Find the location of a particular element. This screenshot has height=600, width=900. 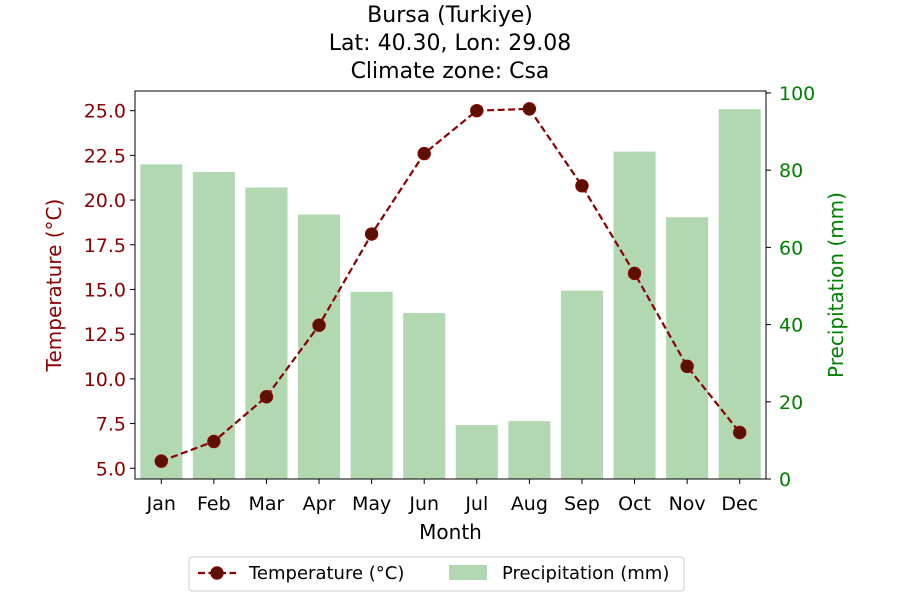

x-axis-tick-label: Feb is located at coordinates (214, 504).